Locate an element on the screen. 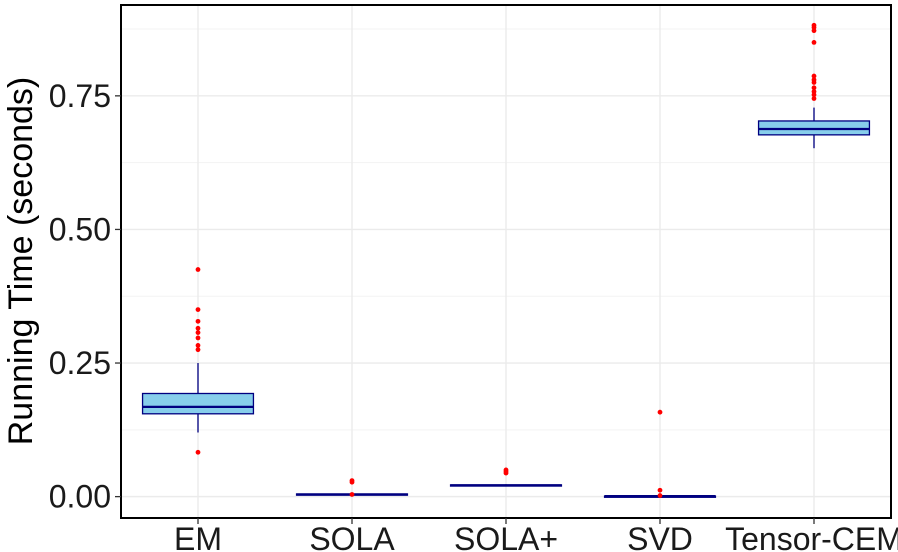  box-body is located at coordinates (198, 403).